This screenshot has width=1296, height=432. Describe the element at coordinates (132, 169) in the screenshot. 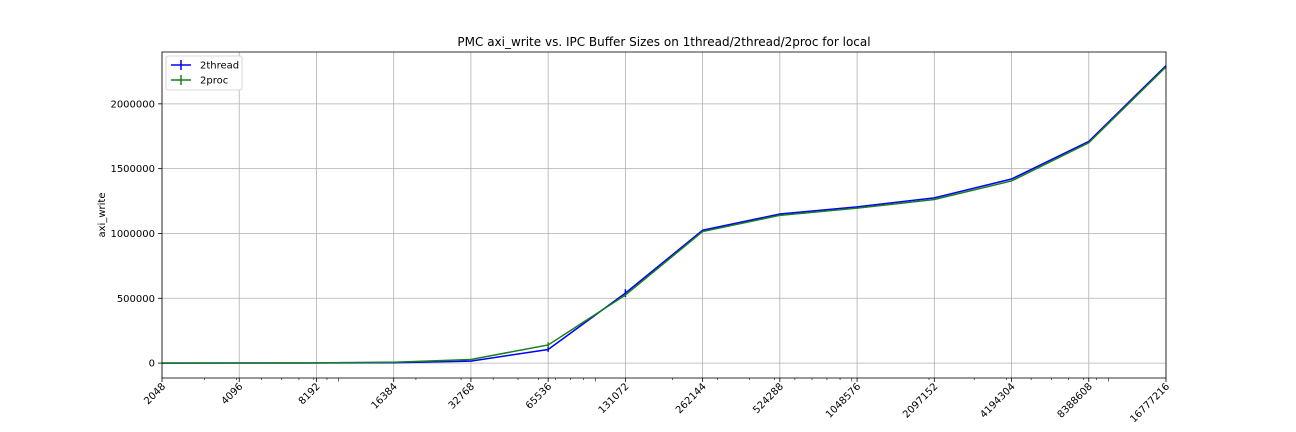

I see `y-tick-label: 1500000` at that location.